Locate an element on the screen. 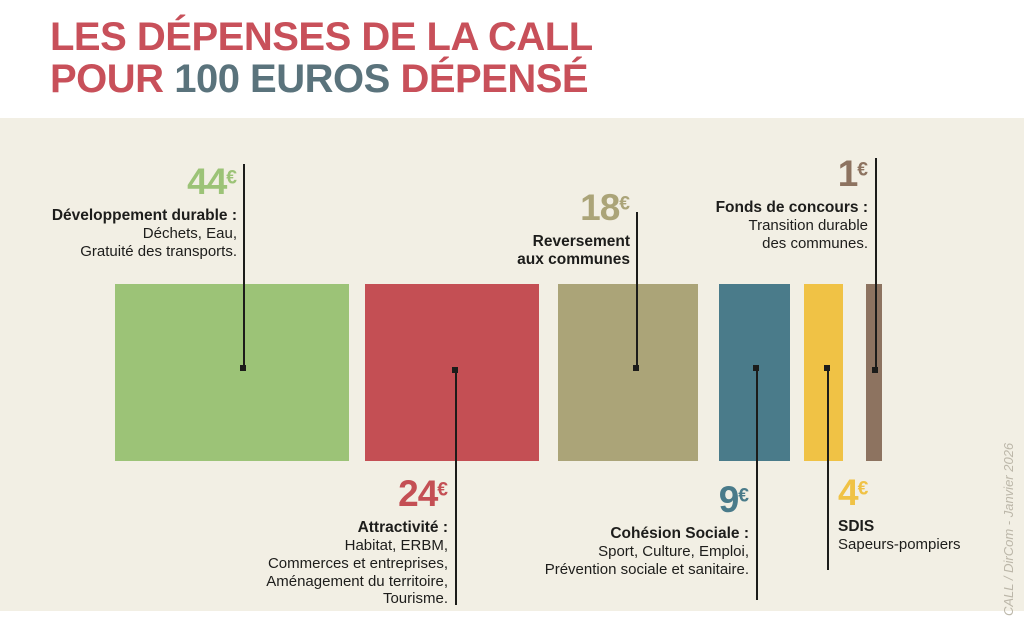  label-detail: Prévention sociale et sanitaire. is located at coordinates (646, 569).